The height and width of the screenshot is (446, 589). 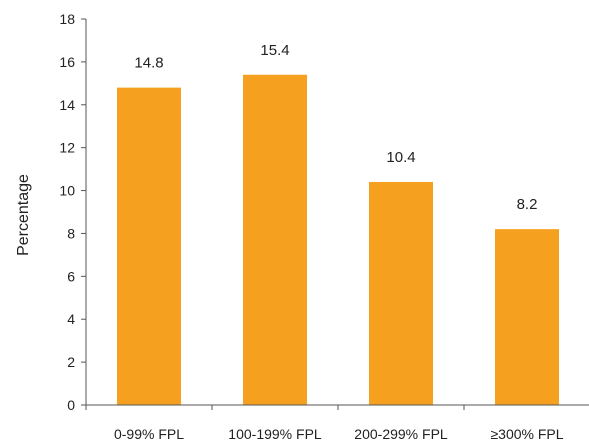 I want to click on y-tick-label: 8, so click(x=71, y=233).